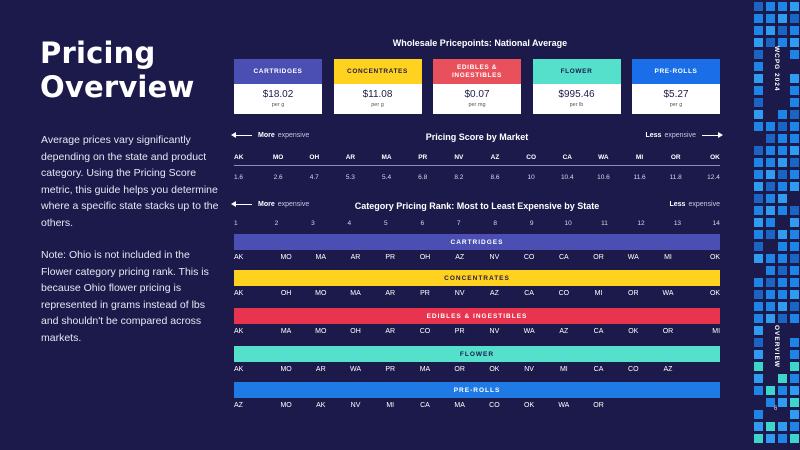 Image resolution: width=800 pixels, height=450 pixels. Describe the element at coordinates (459, 177) in the screenshot. I see `score-value: 8.2` at that location.